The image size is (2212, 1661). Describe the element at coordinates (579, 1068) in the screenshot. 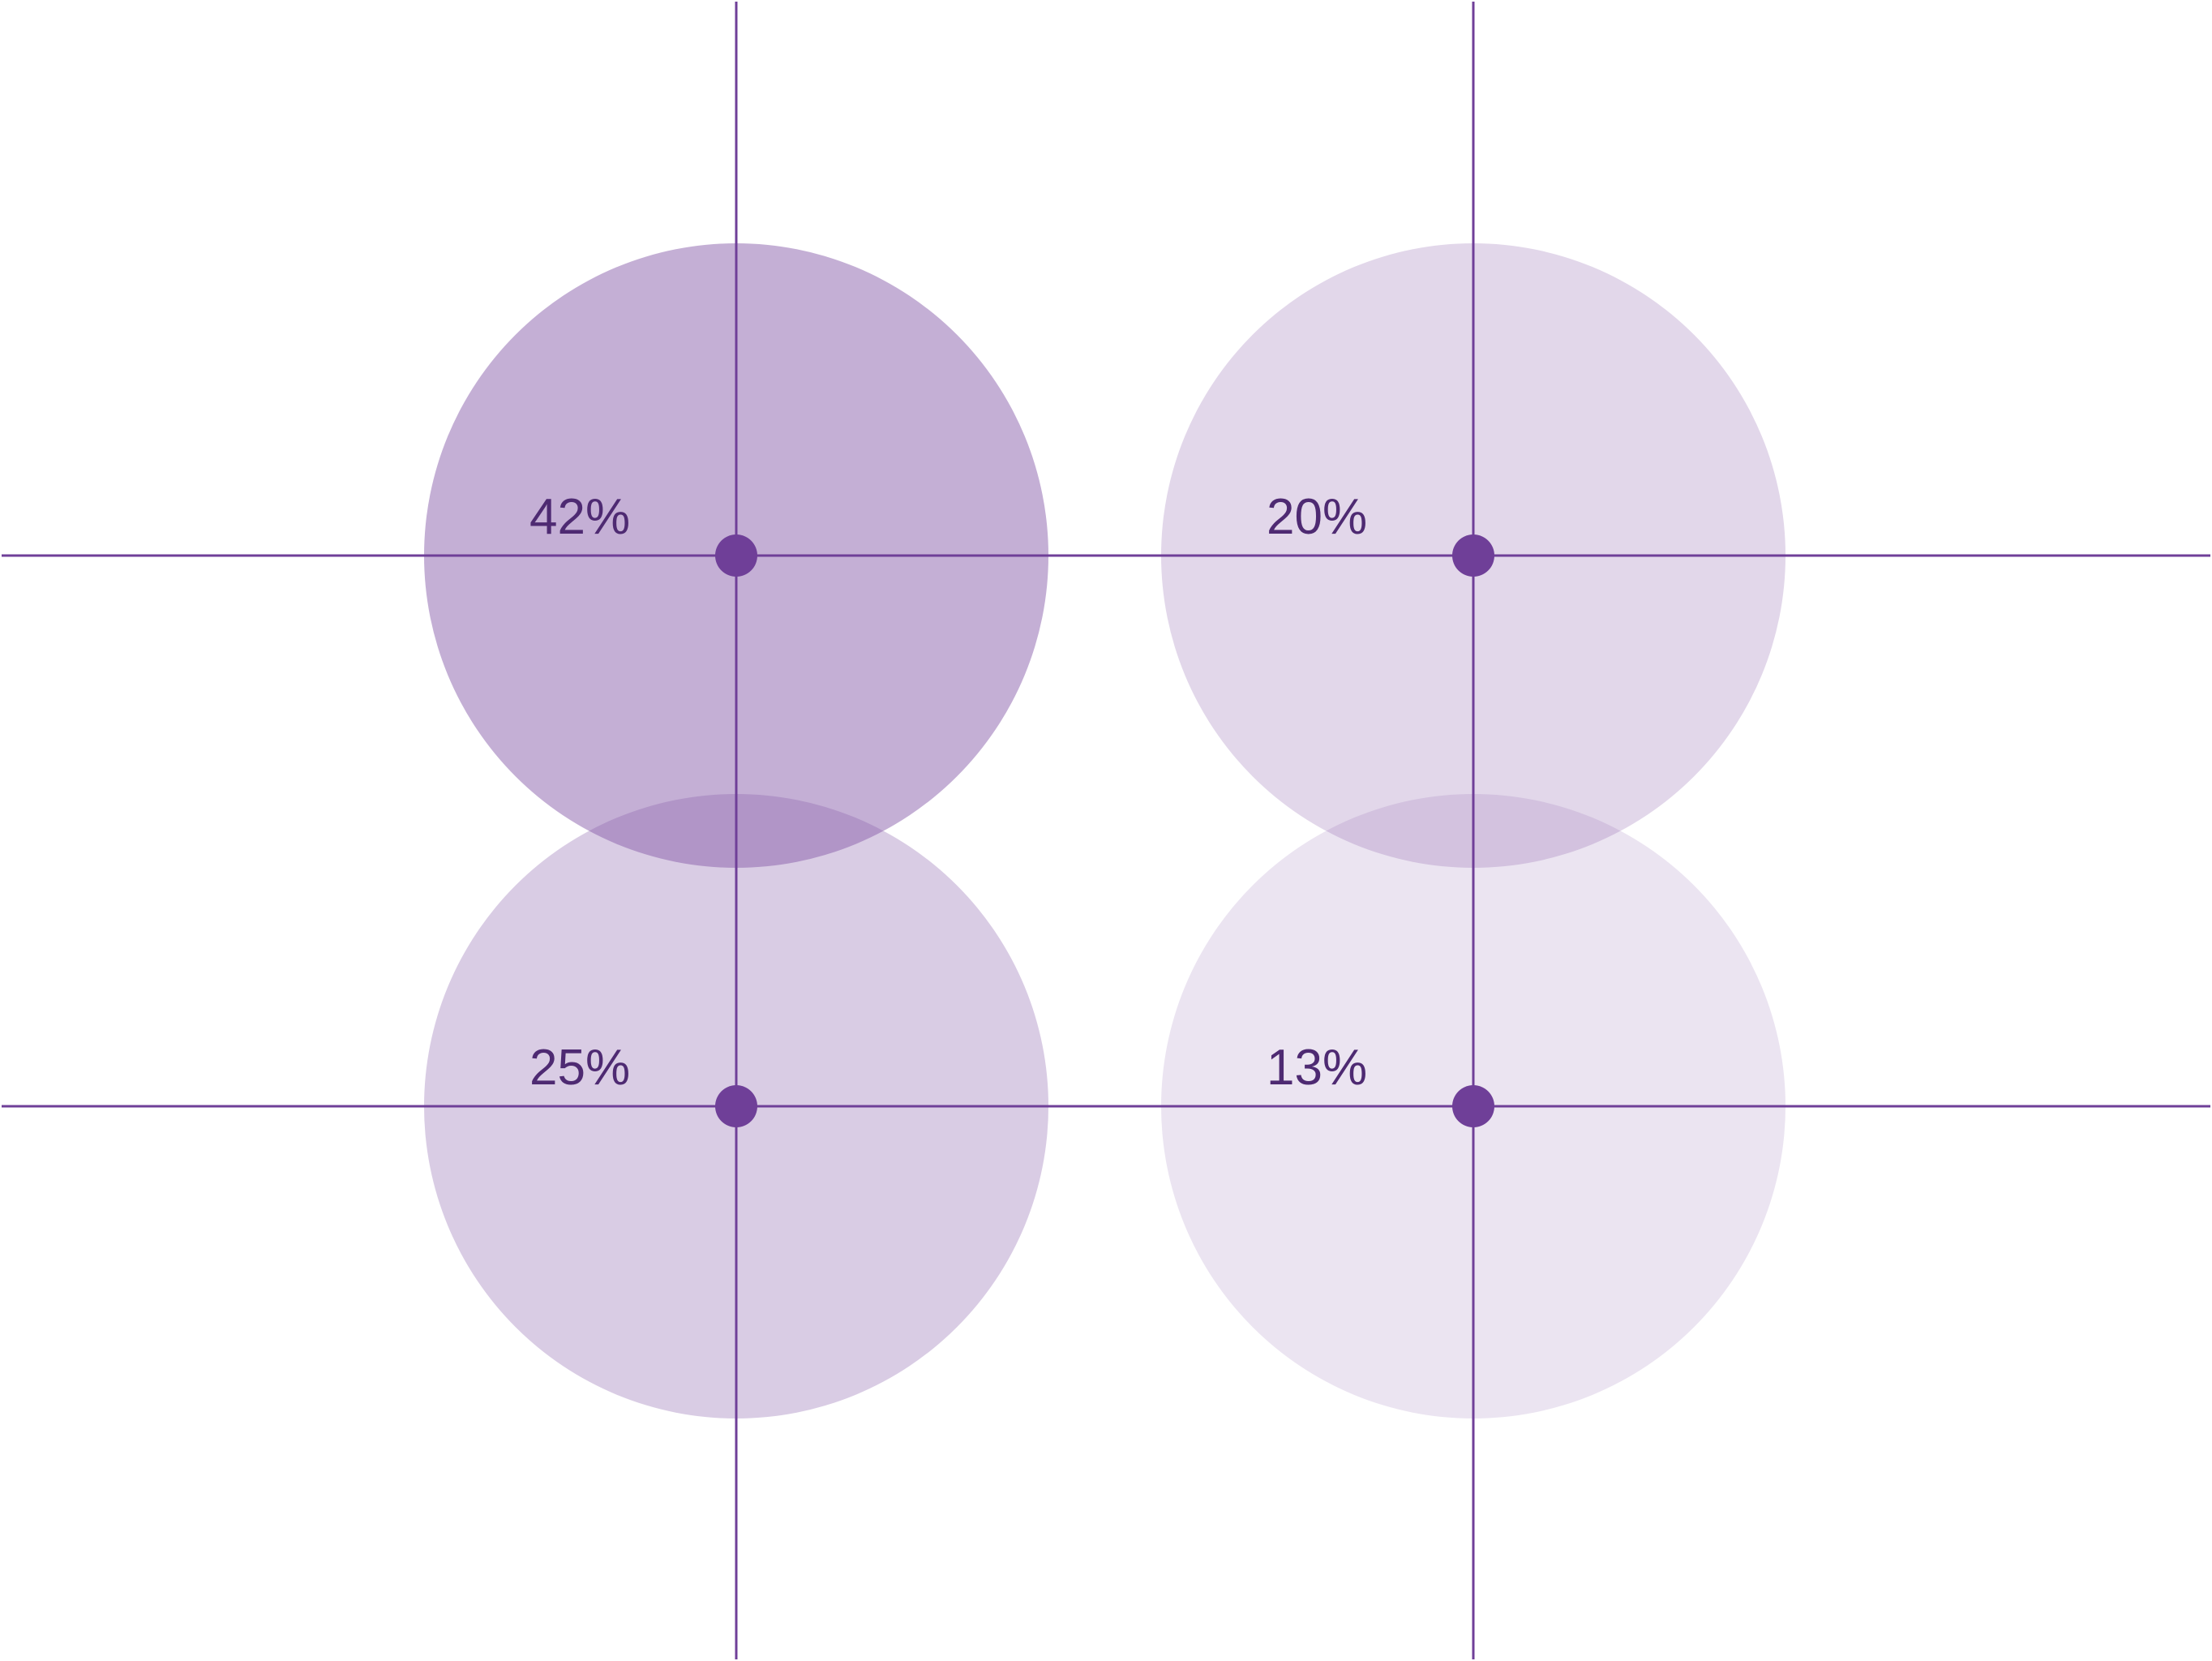

I see `percentage-label-25: 25%` at that location.